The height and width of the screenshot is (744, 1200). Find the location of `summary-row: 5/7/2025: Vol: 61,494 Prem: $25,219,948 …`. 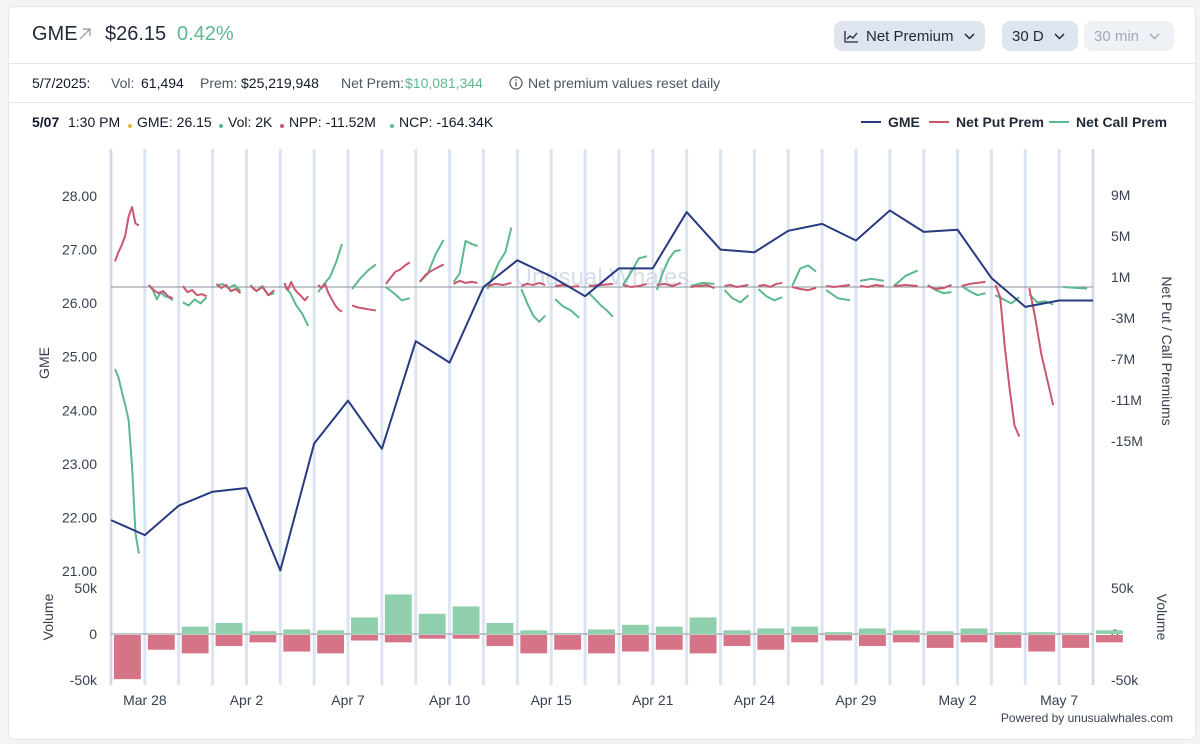

summary-row: 5/7/2025: Vol: 61,494 Prem: $25,219,948 … is located at coordinates (602, 83).